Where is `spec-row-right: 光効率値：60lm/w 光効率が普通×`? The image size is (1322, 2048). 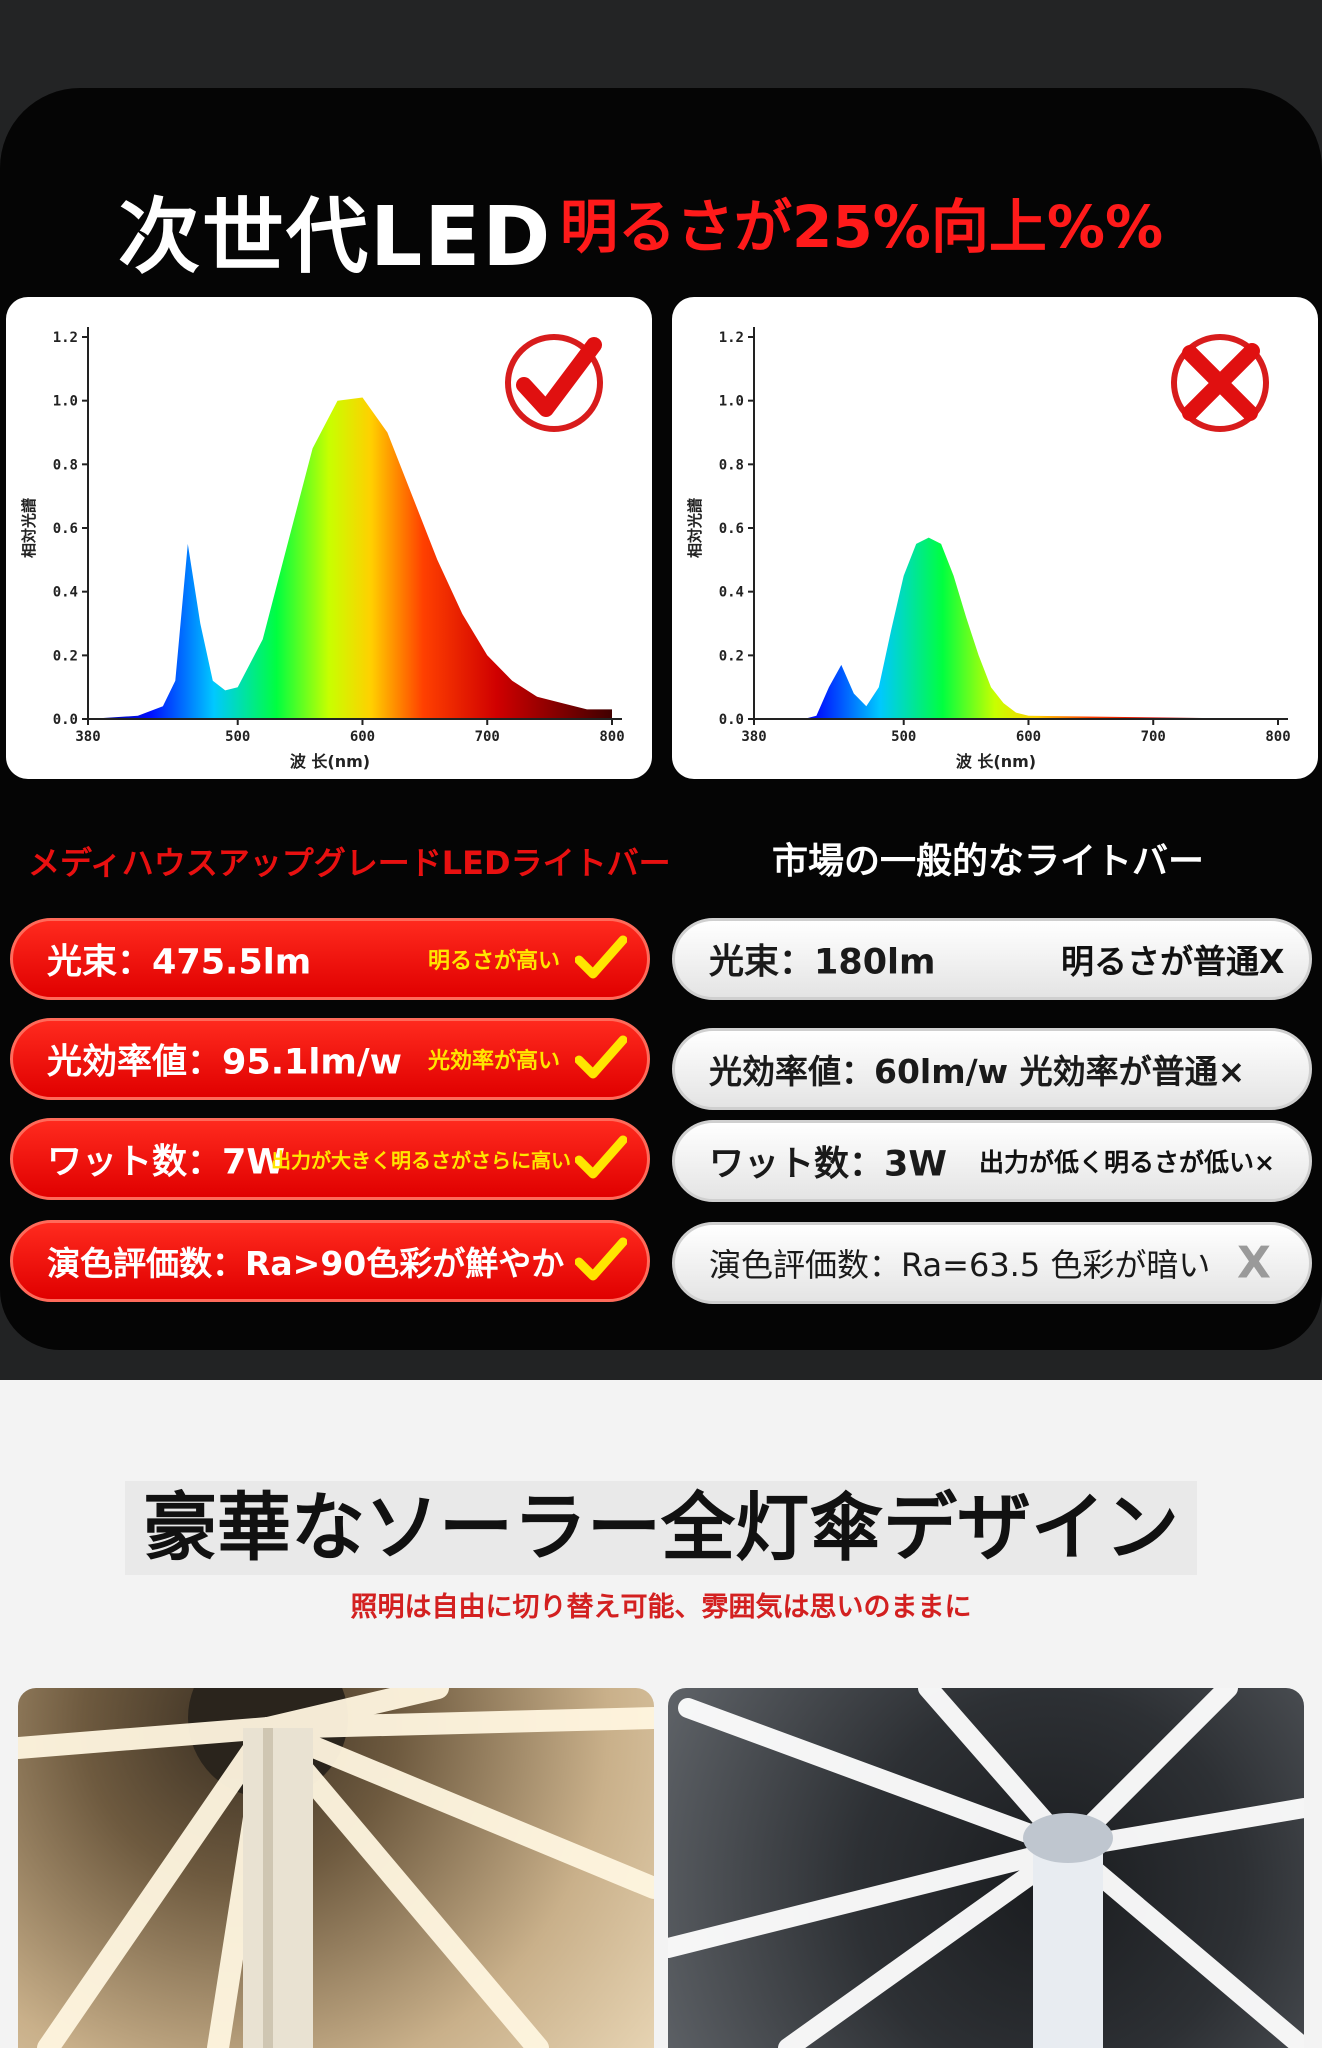
spec-row-right: 光効率値：60lm/w 光効率が普通× is located at coordinates (992, 1069).